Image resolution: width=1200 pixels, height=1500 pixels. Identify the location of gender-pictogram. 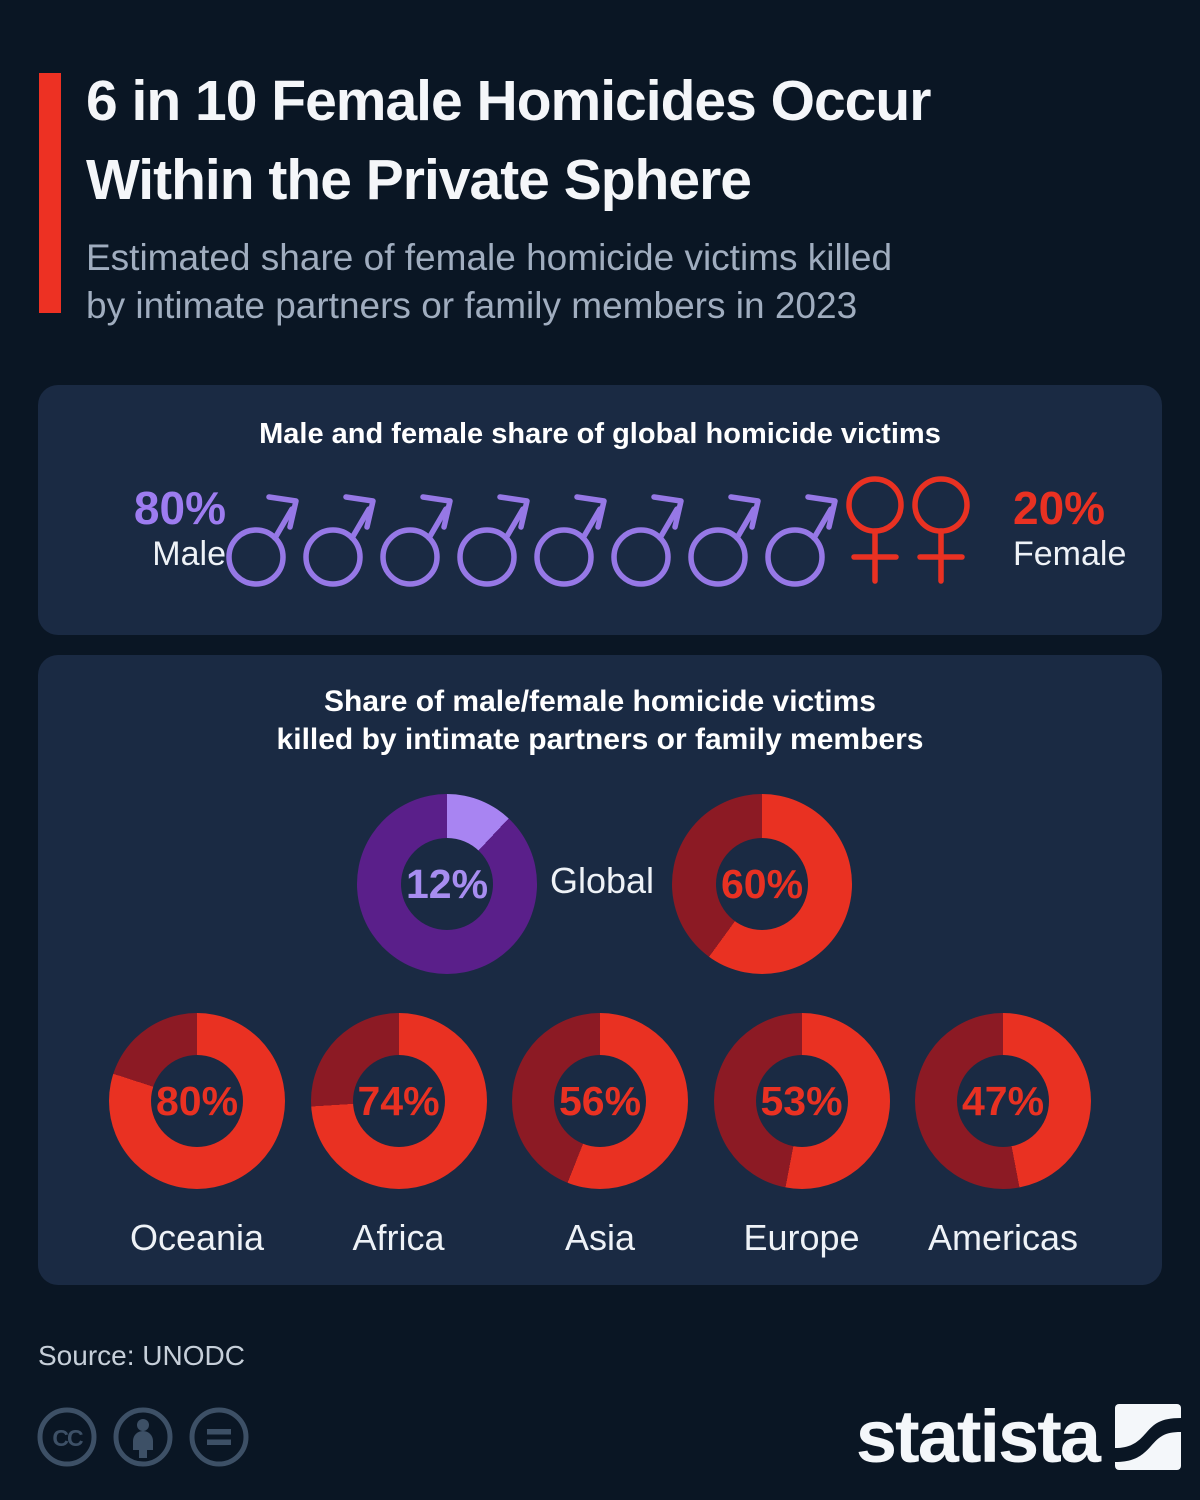
(600, 534).